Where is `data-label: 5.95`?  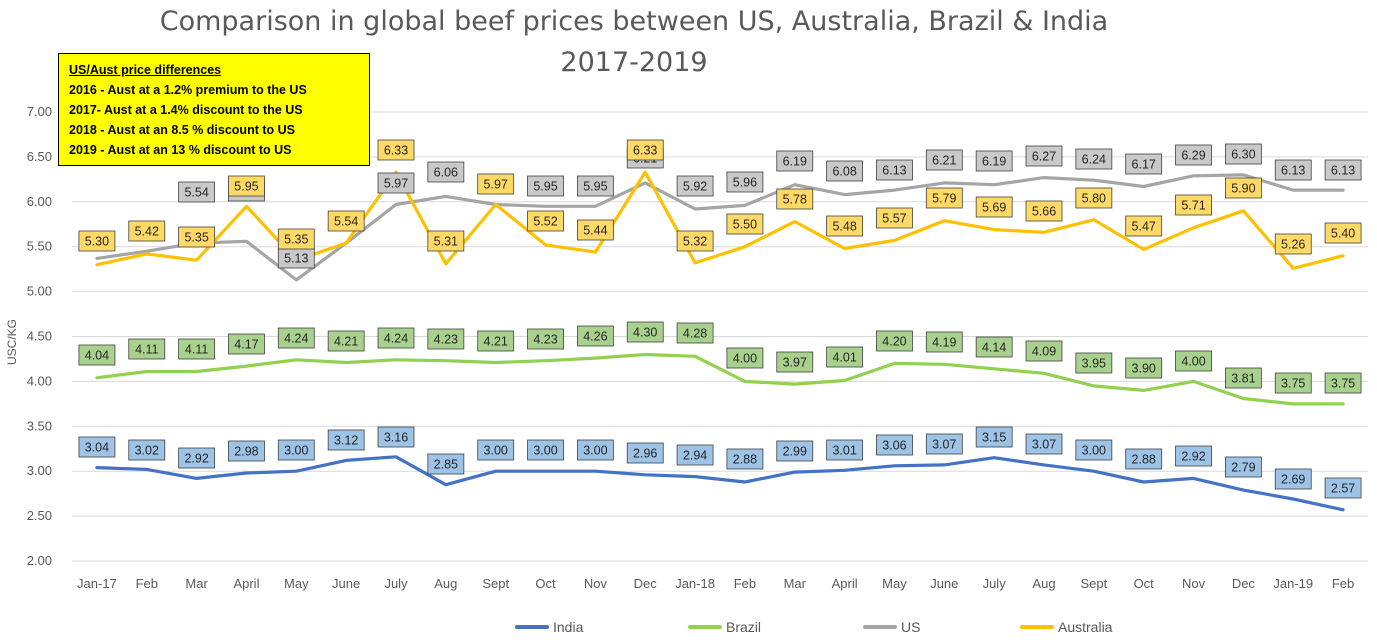 data-label: 5.95 is located at coordinates (545, 187).